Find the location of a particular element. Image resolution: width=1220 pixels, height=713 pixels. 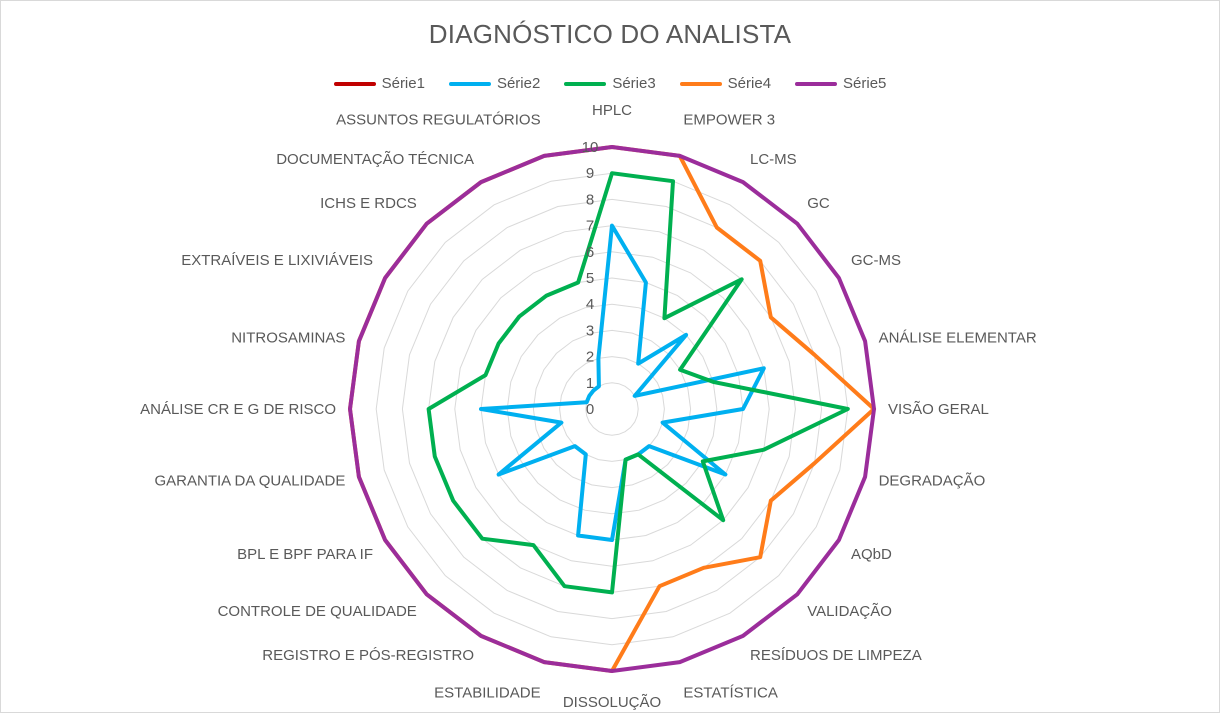

r-tick-label: 2 is located at coordinates (590, 357).